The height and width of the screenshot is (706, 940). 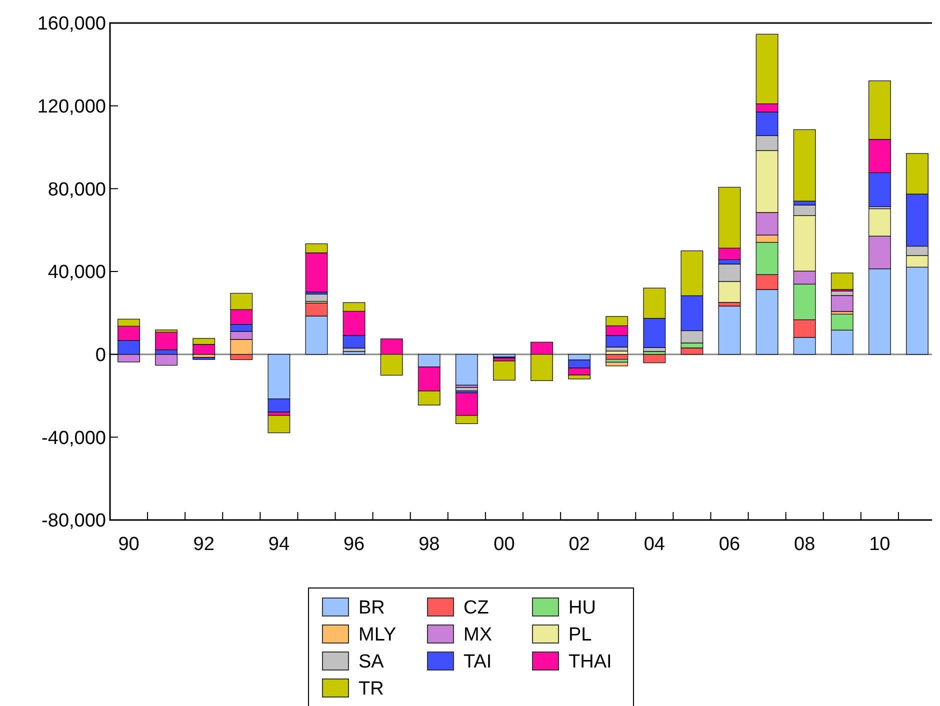 I want to click on legend-label: MLY, so click(x=377, y=635).